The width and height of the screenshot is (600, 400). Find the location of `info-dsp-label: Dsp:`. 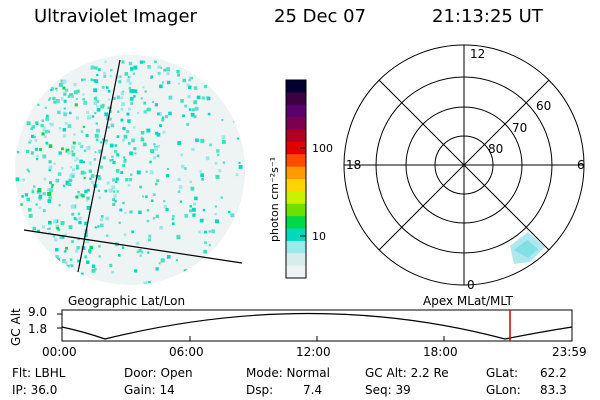

info-dsp-label: Dsp: is located at coordinates (260, 390).